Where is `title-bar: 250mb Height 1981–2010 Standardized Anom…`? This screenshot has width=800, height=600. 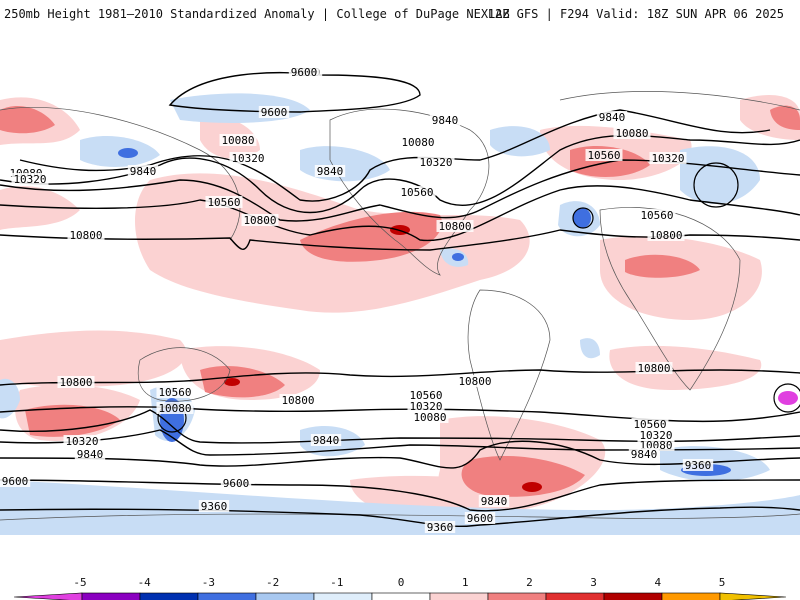 title-bar: 250mb Height 1981–2010 Standardized Anom… is located at coordinates (400, 20).